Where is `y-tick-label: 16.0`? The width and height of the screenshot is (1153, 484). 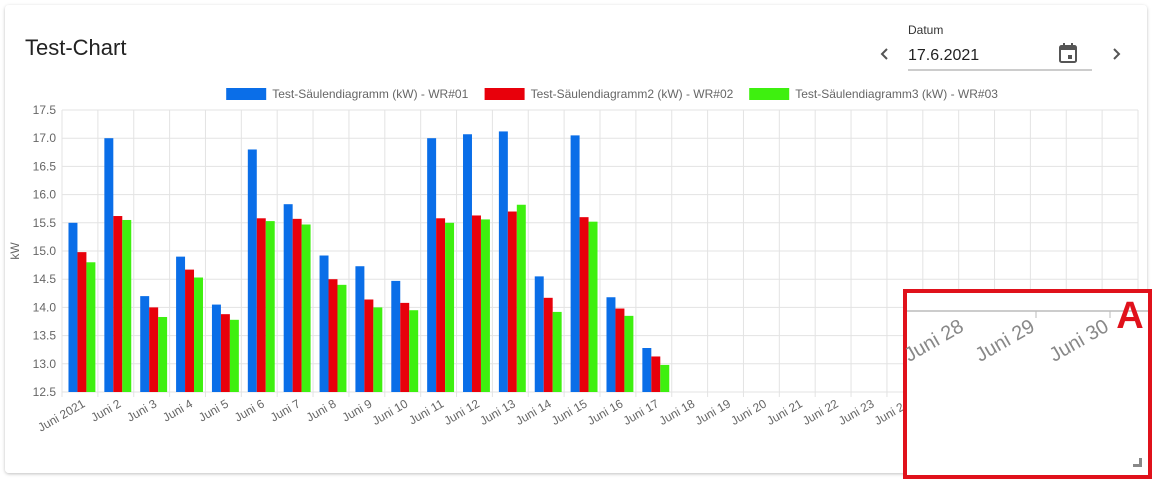 y-tick-label: 16.0 is located at coordinates (45, 195).